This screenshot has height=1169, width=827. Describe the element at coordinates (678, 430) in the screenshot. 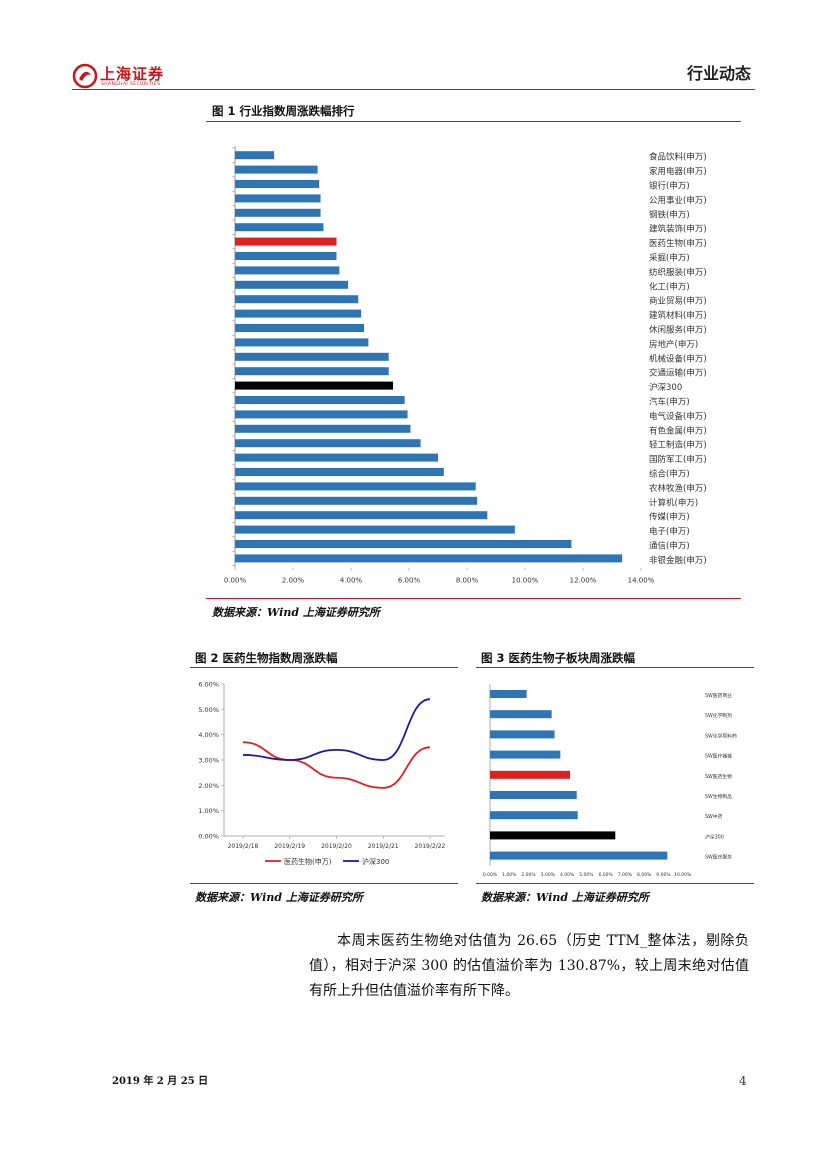

I see `fig1-category-label: 有色金属(申万)` at that location.